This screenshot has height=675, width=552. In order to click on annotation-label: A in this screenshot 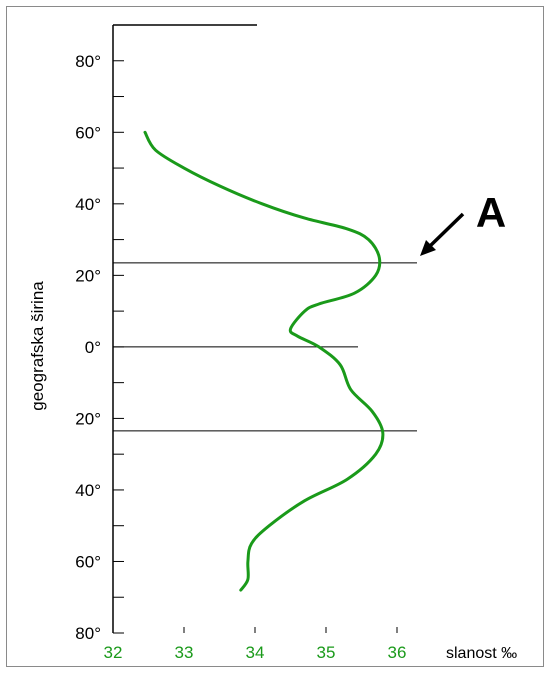, I will do `click(491, 212)`.